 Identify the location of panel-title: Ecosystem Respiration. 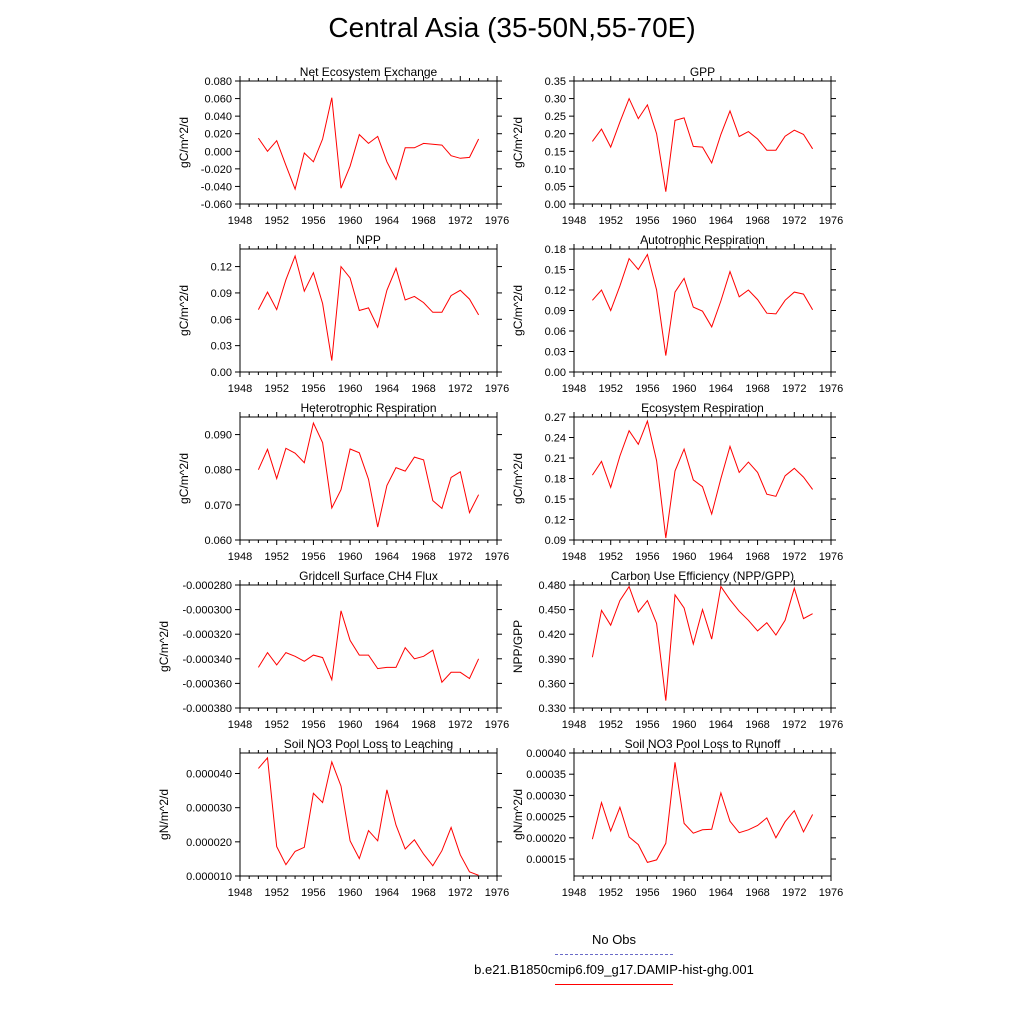
(702, 408).